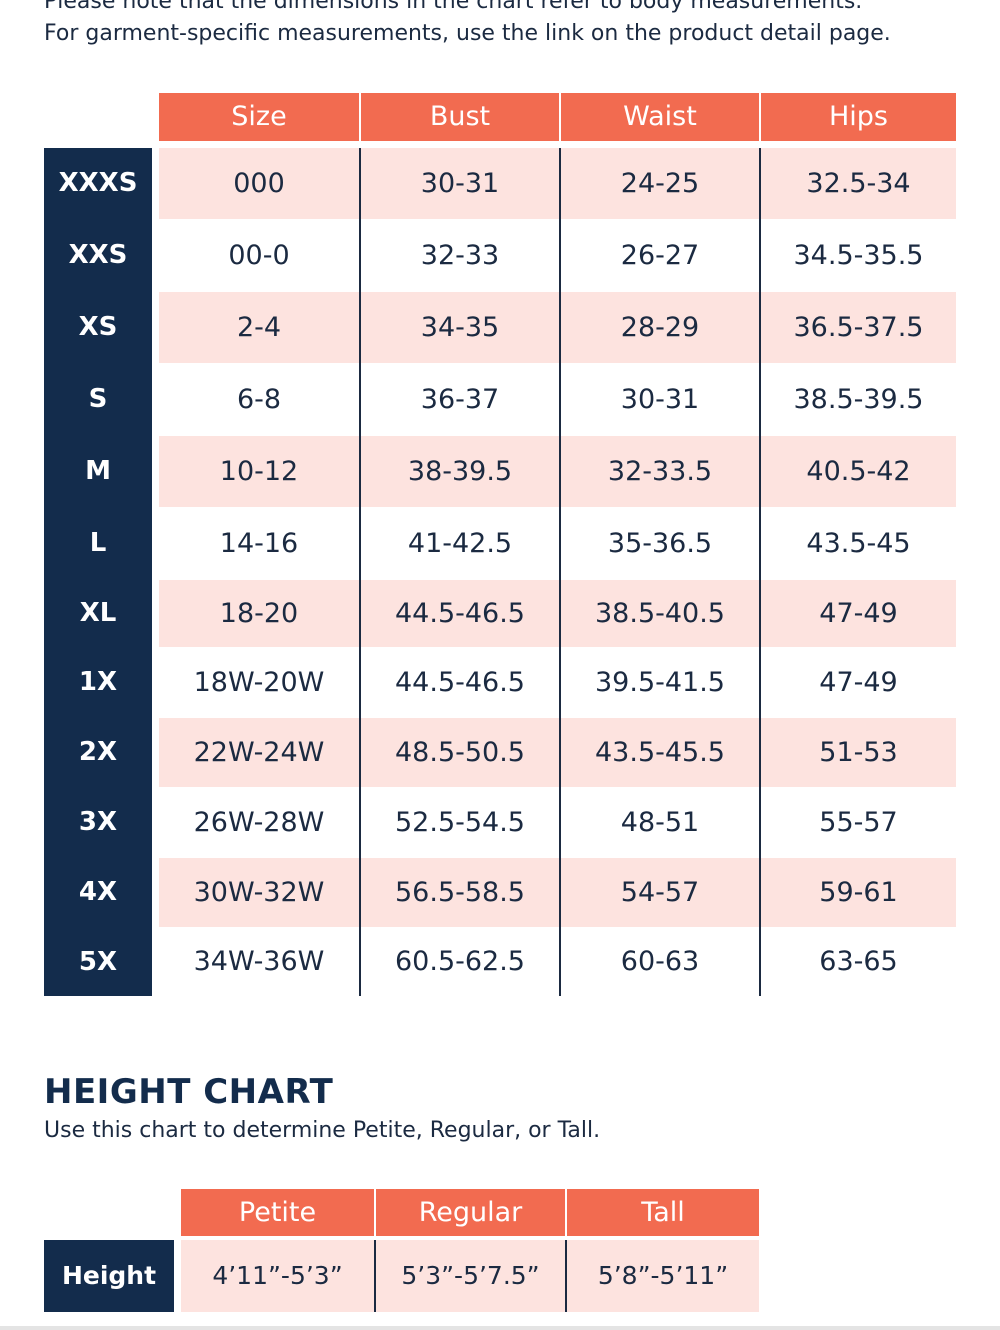 The width and height of the screenshot is (1000, 1330). What do you see at coordinates (259, 961) in the screenshot?
I see `table-cell-size: 34W-36W` at bounding box center [259, 961].